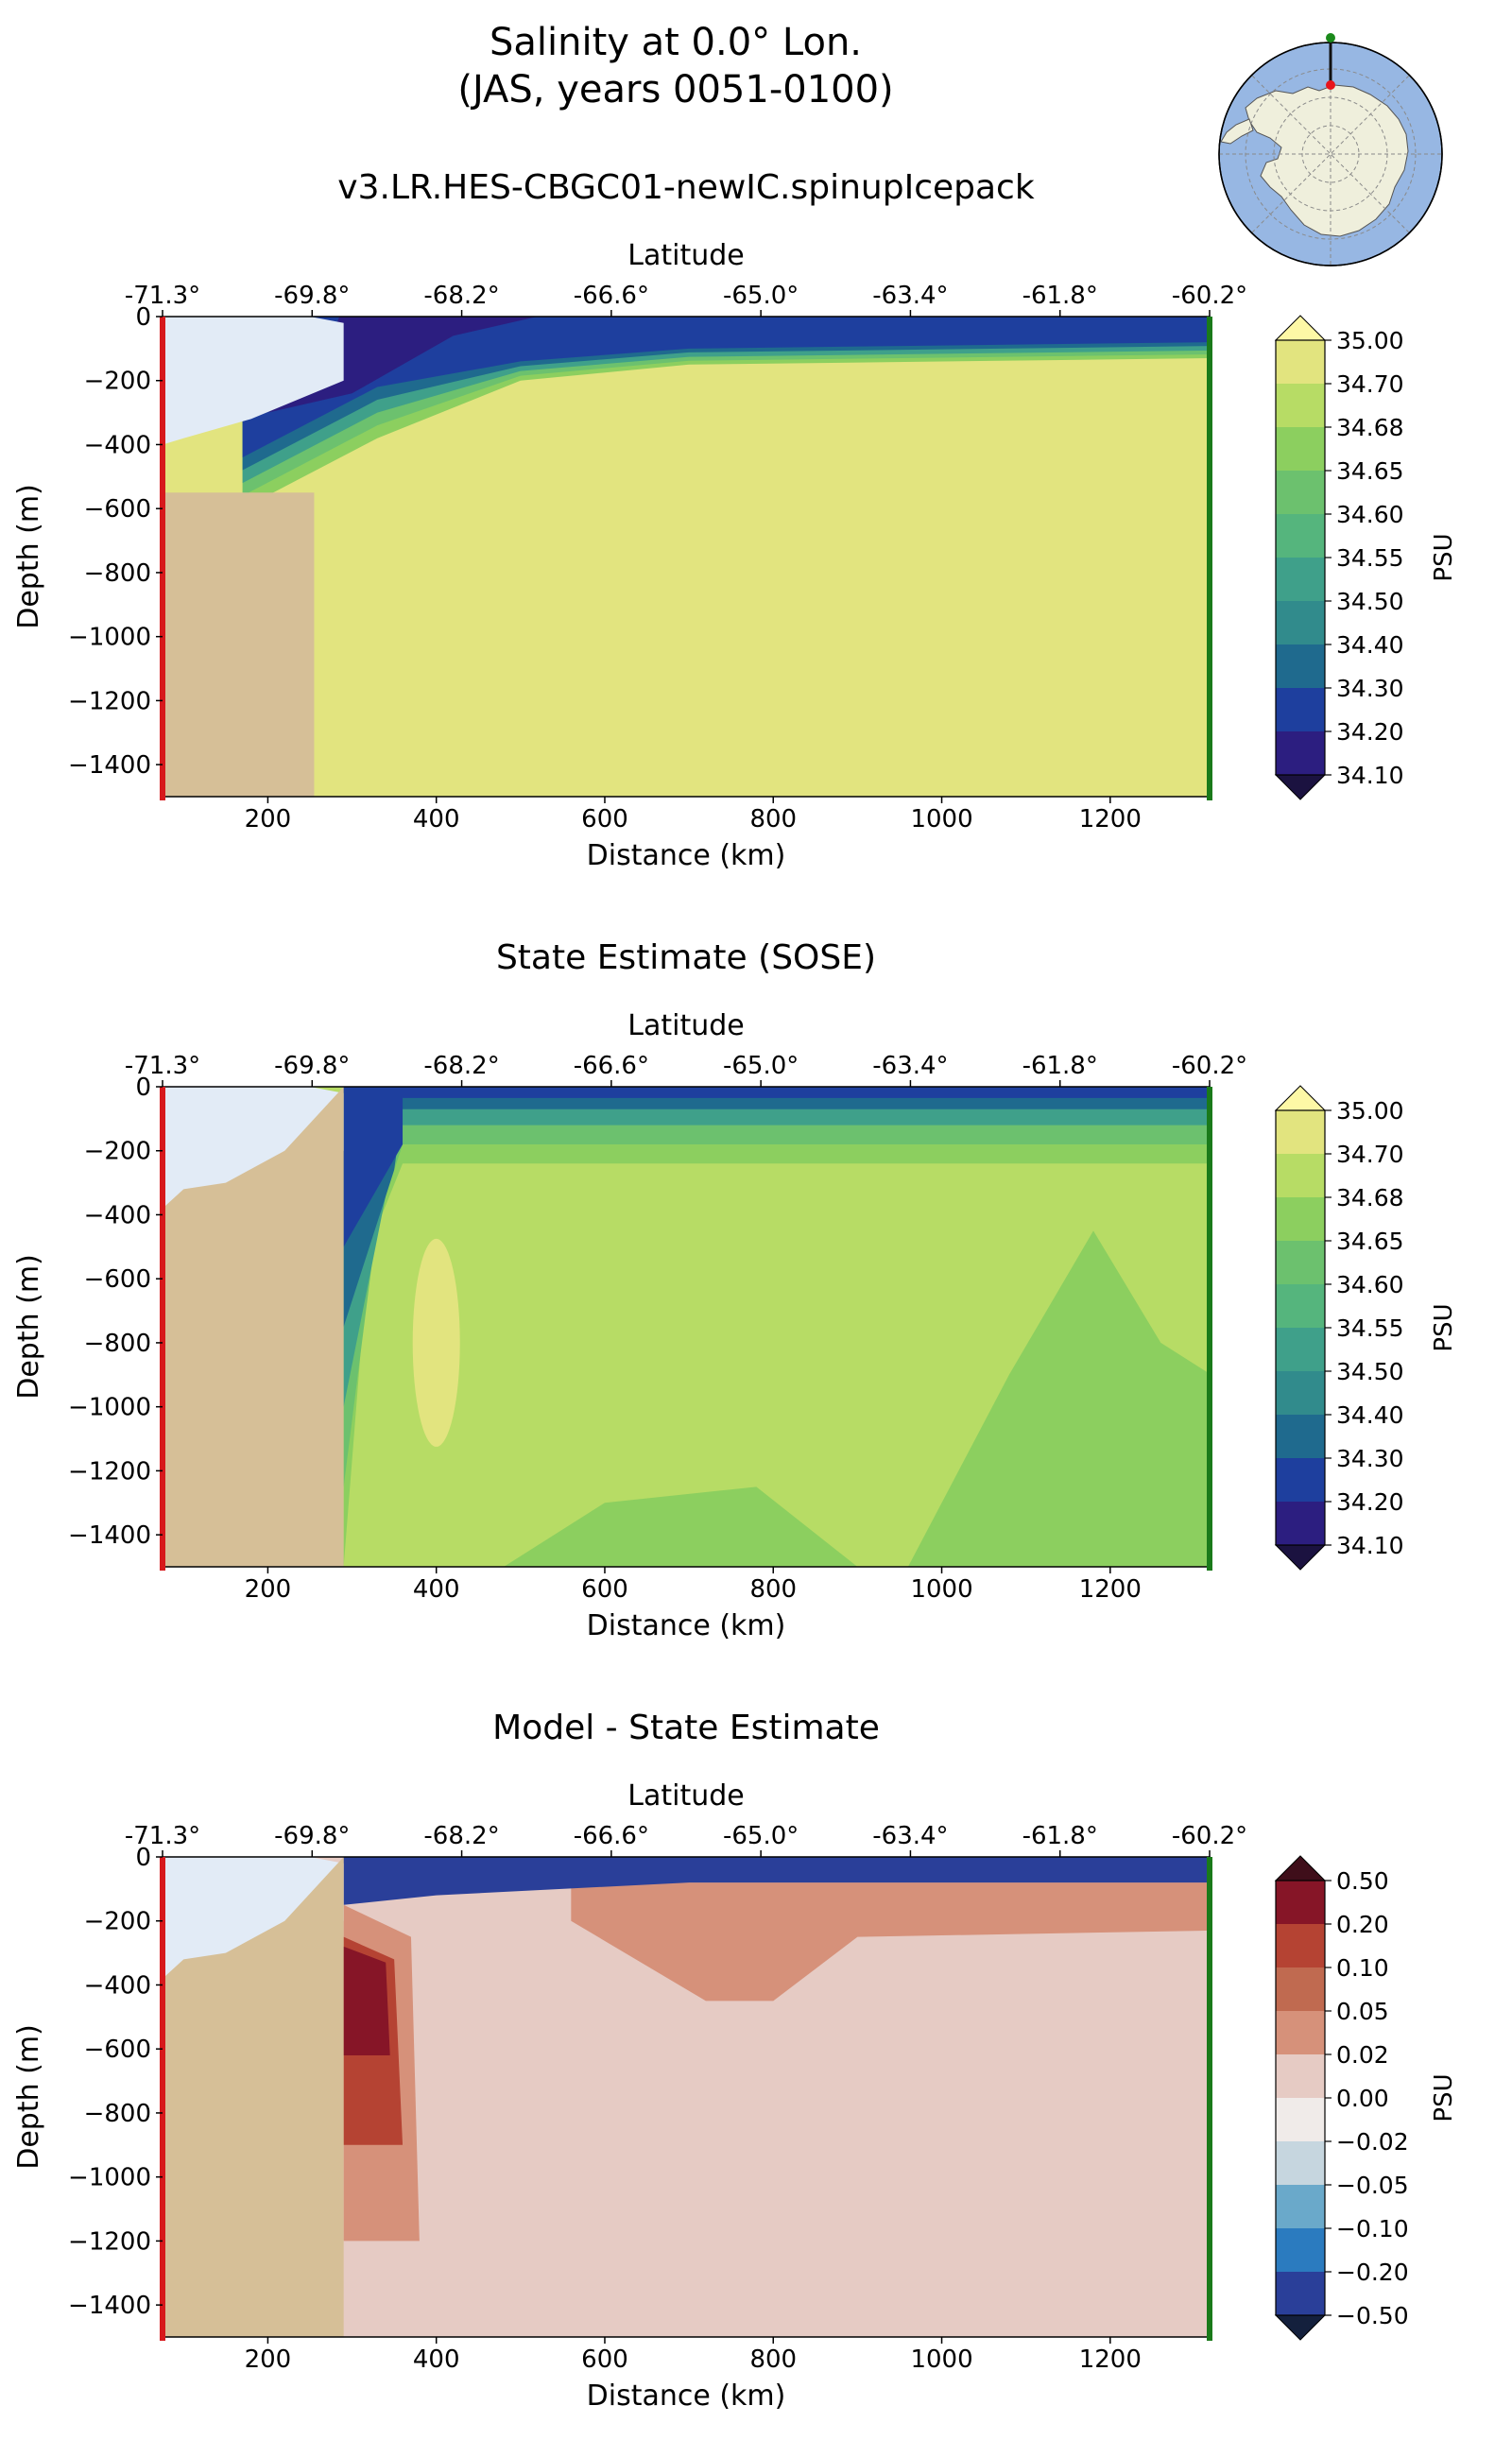  Describe the element at coordinates (268, 2359) in the screenshot. I see `x-tick-label: 200` at that location.